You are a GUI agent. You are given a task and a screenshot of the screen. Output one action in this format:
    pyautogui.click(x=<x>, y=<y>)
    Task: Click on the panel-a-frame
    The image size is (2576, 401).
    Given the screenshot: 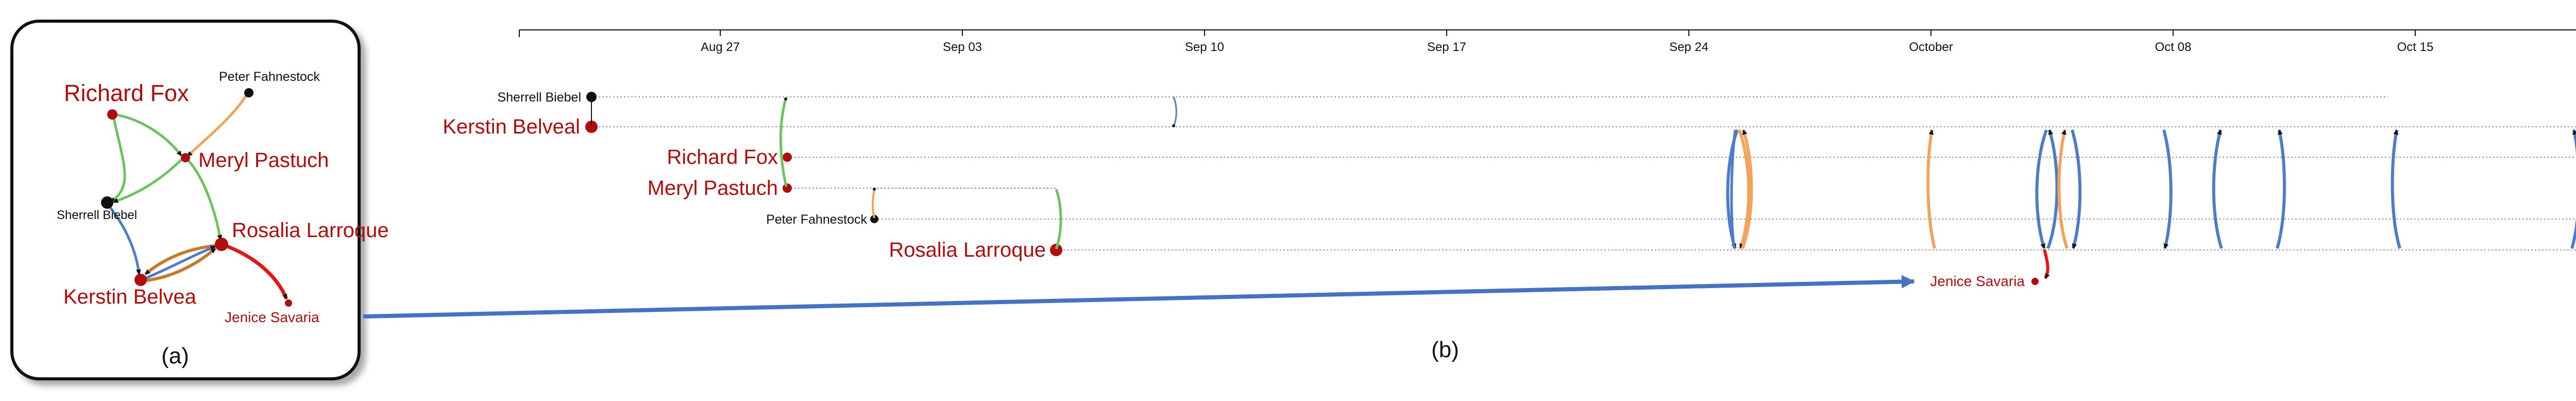 What is the action you would take?
    pyautogui.click(x=185, y=200)
    